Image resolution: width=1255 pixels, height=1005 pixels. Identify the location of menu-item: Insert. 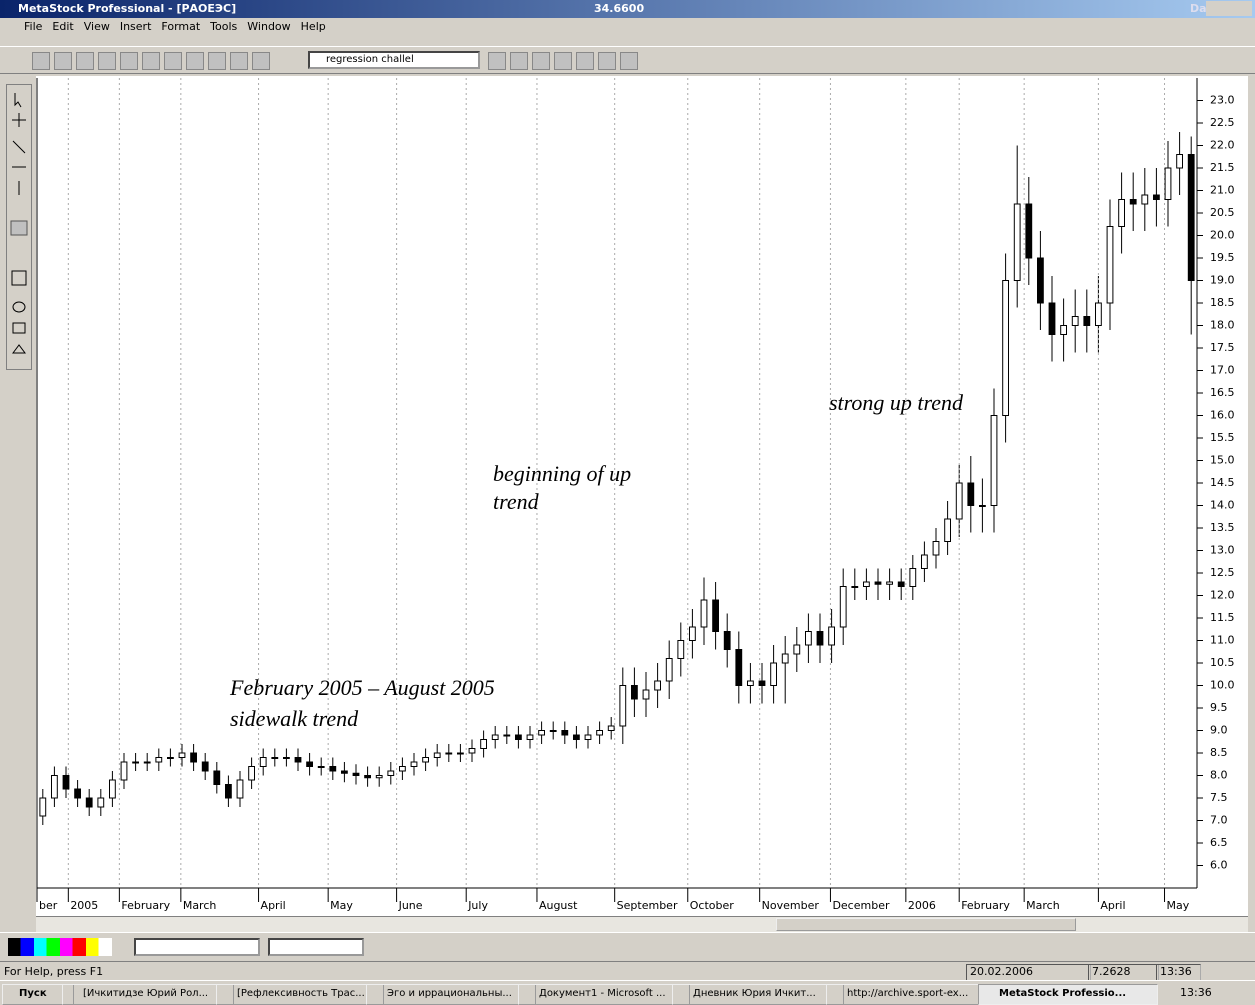
(135, 26).